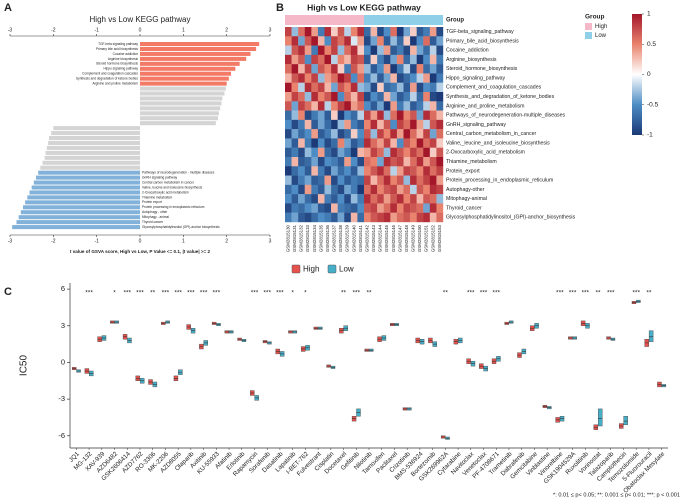  Describe the element at coordinates (270, 241) in the screenshot. I see `x-tick-label: 3` at that location.